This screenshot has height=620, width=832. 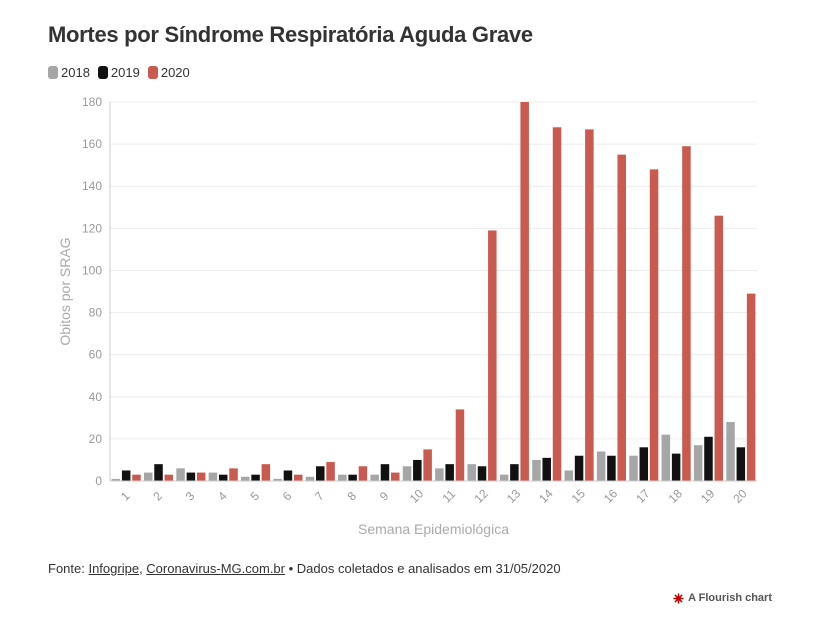 I want to click on x-tick-label: 13, so click(x=514, y=496).